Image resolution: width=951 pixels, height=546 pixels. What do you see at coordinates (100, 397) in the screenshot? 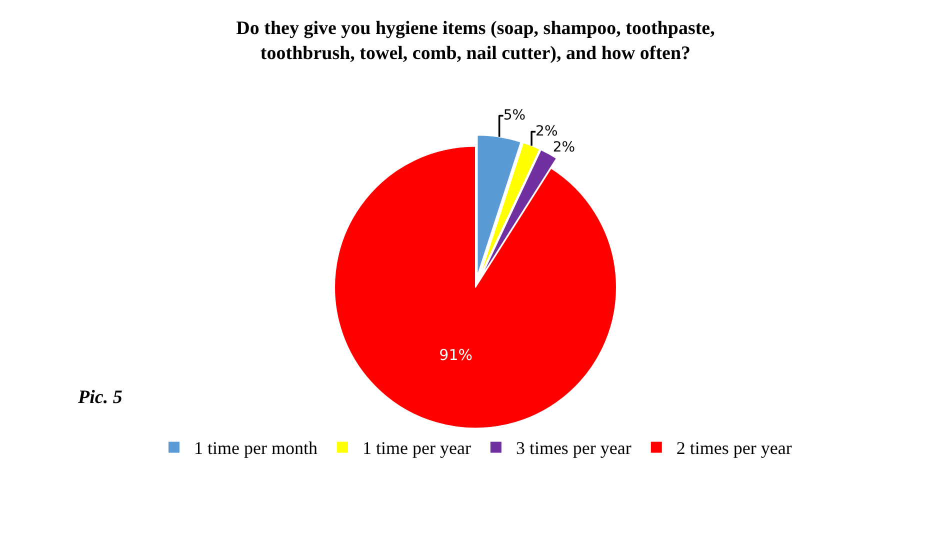
I see `text: Pic. 5` at bounding box center [100, 397].